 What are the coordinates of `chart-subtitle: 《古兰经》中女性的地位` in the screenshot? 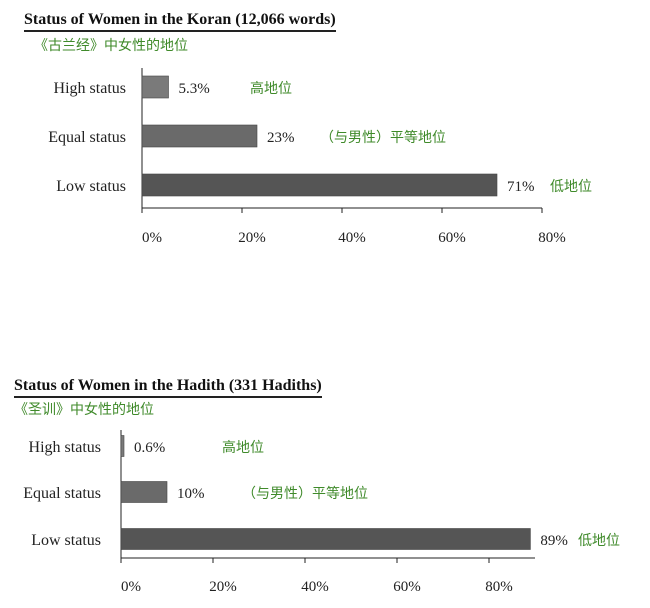 It's located at (111, 46).